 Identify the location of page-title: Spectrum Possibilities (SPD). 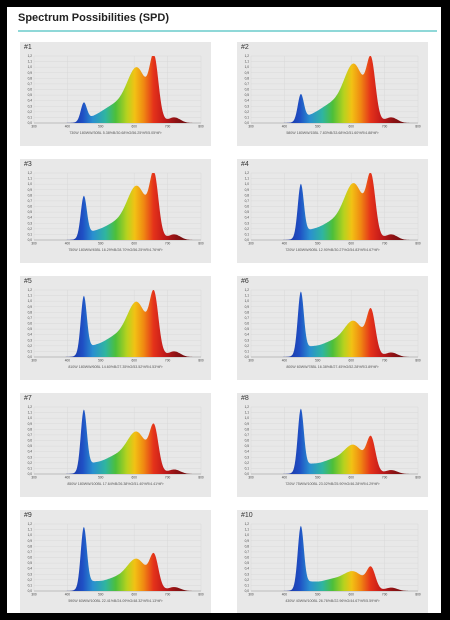
(93, 18).